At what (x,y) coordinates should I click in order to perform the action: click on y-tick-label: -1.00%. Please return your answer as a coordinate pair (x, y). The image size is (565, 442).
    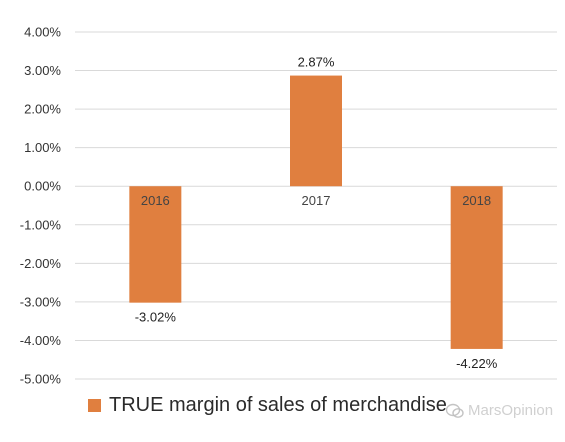
    Looking at the image, I should click on (41, 224).